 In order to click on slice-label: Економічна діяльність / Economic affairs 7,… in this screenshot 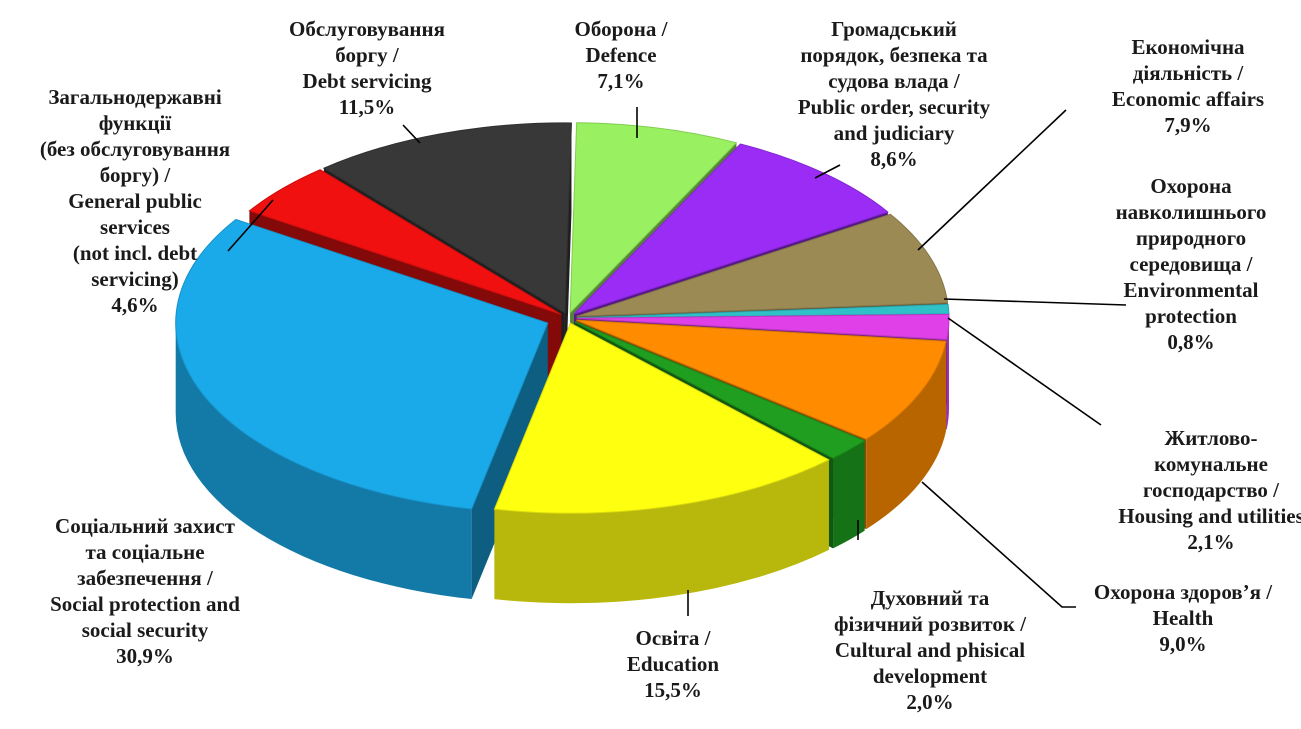, I will do `click(1188, 86)`.